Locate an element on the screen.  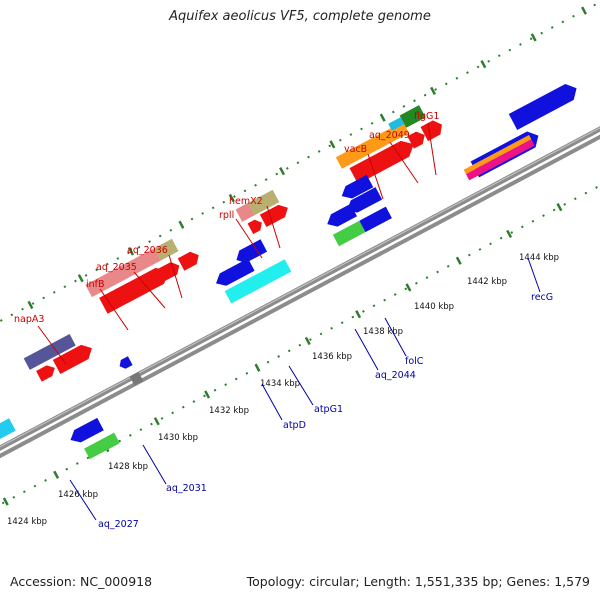
gene-label-recg: recG is located at coordinates (542, 297).